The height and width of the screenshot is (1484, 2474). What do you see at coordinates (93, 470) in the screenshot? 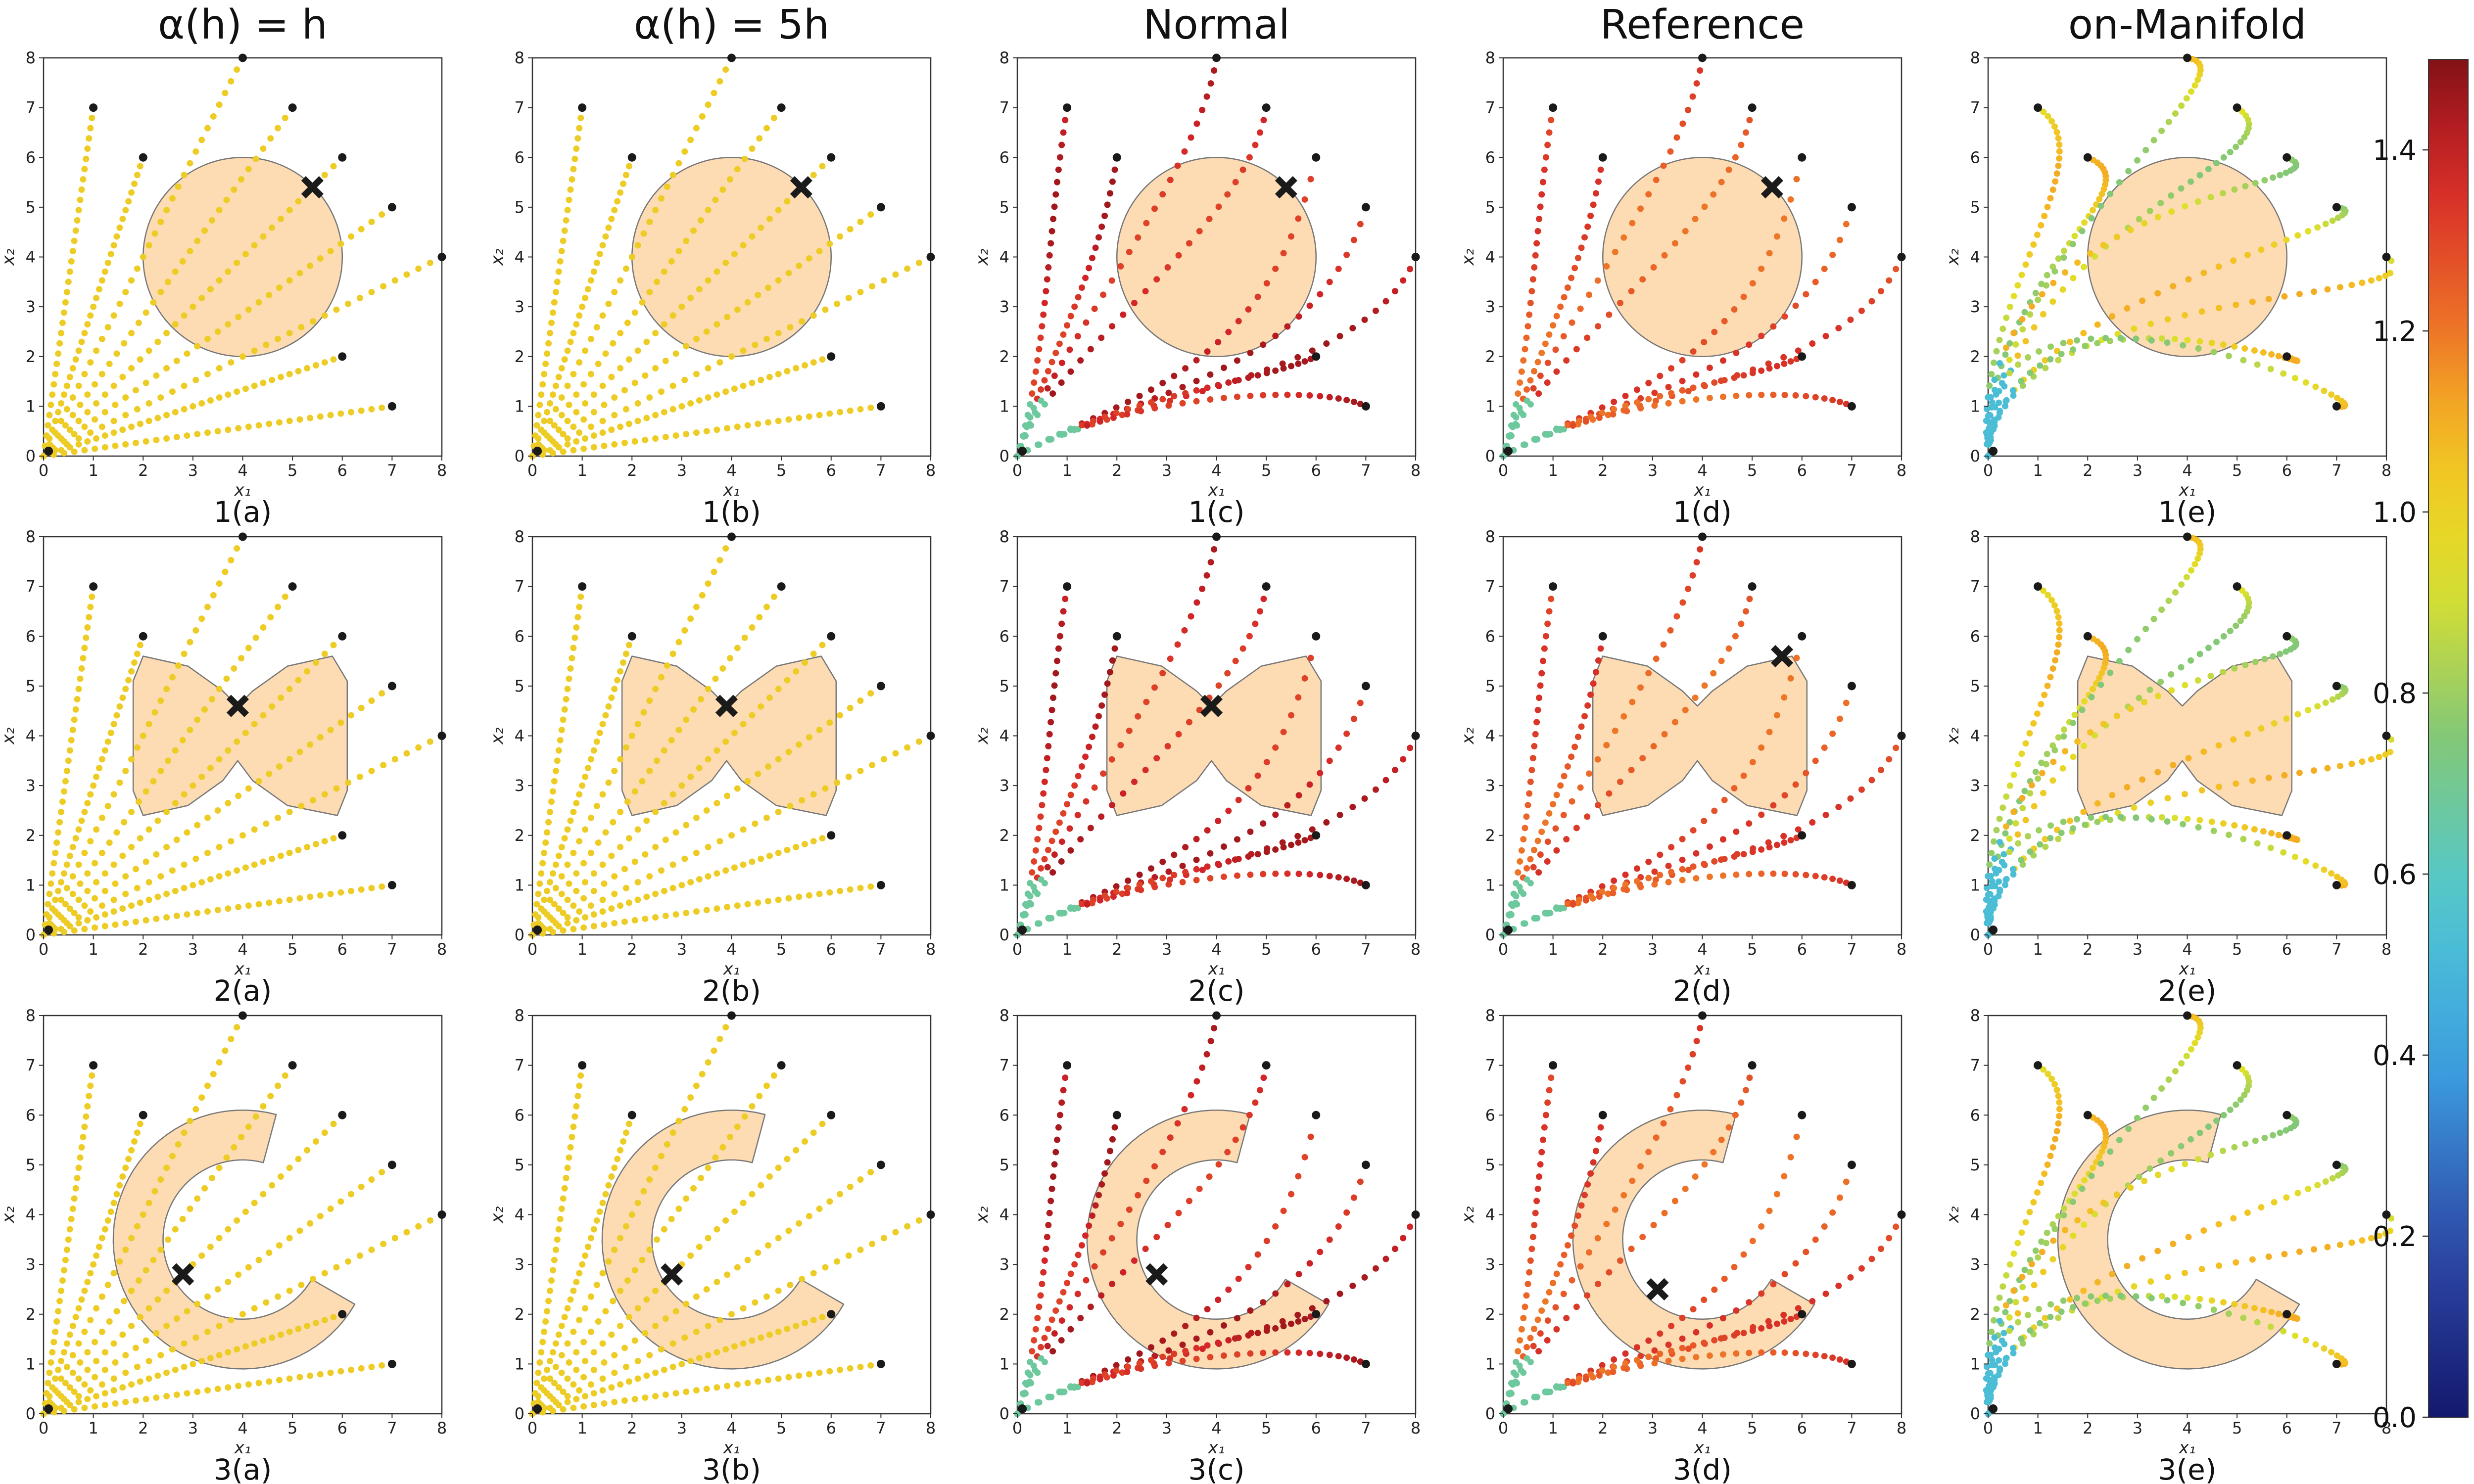
I see `x-tick-label: 1` at bounding box center [93, 470].